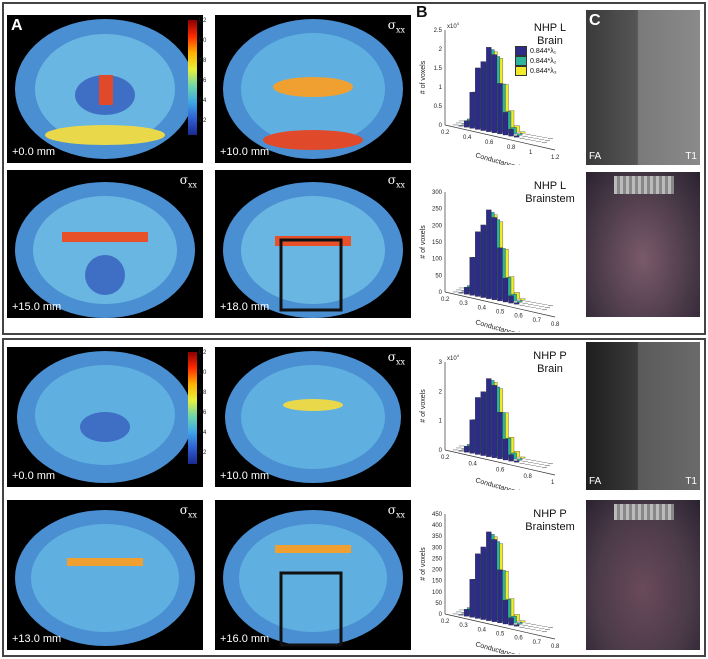 The height and width of the screenshot is (659, 708). What do you see at coordinates (437, 193) in the screenshot?
I see `y-tick-label: 300` at bounding box center [437, 193].